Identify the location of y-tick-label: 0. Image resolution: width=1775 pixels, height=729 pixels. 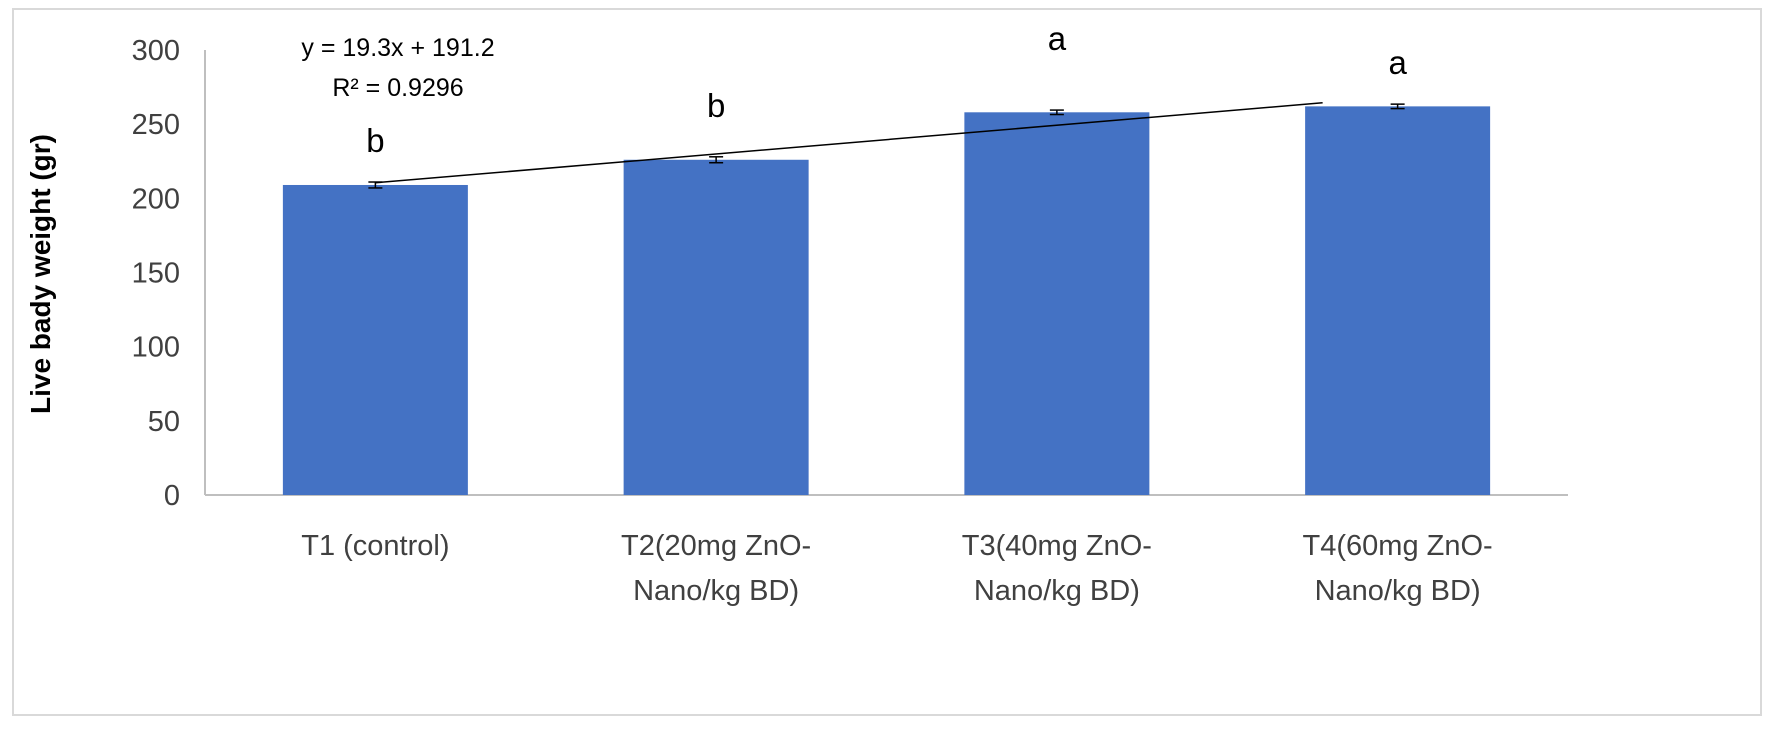
(172, 496).